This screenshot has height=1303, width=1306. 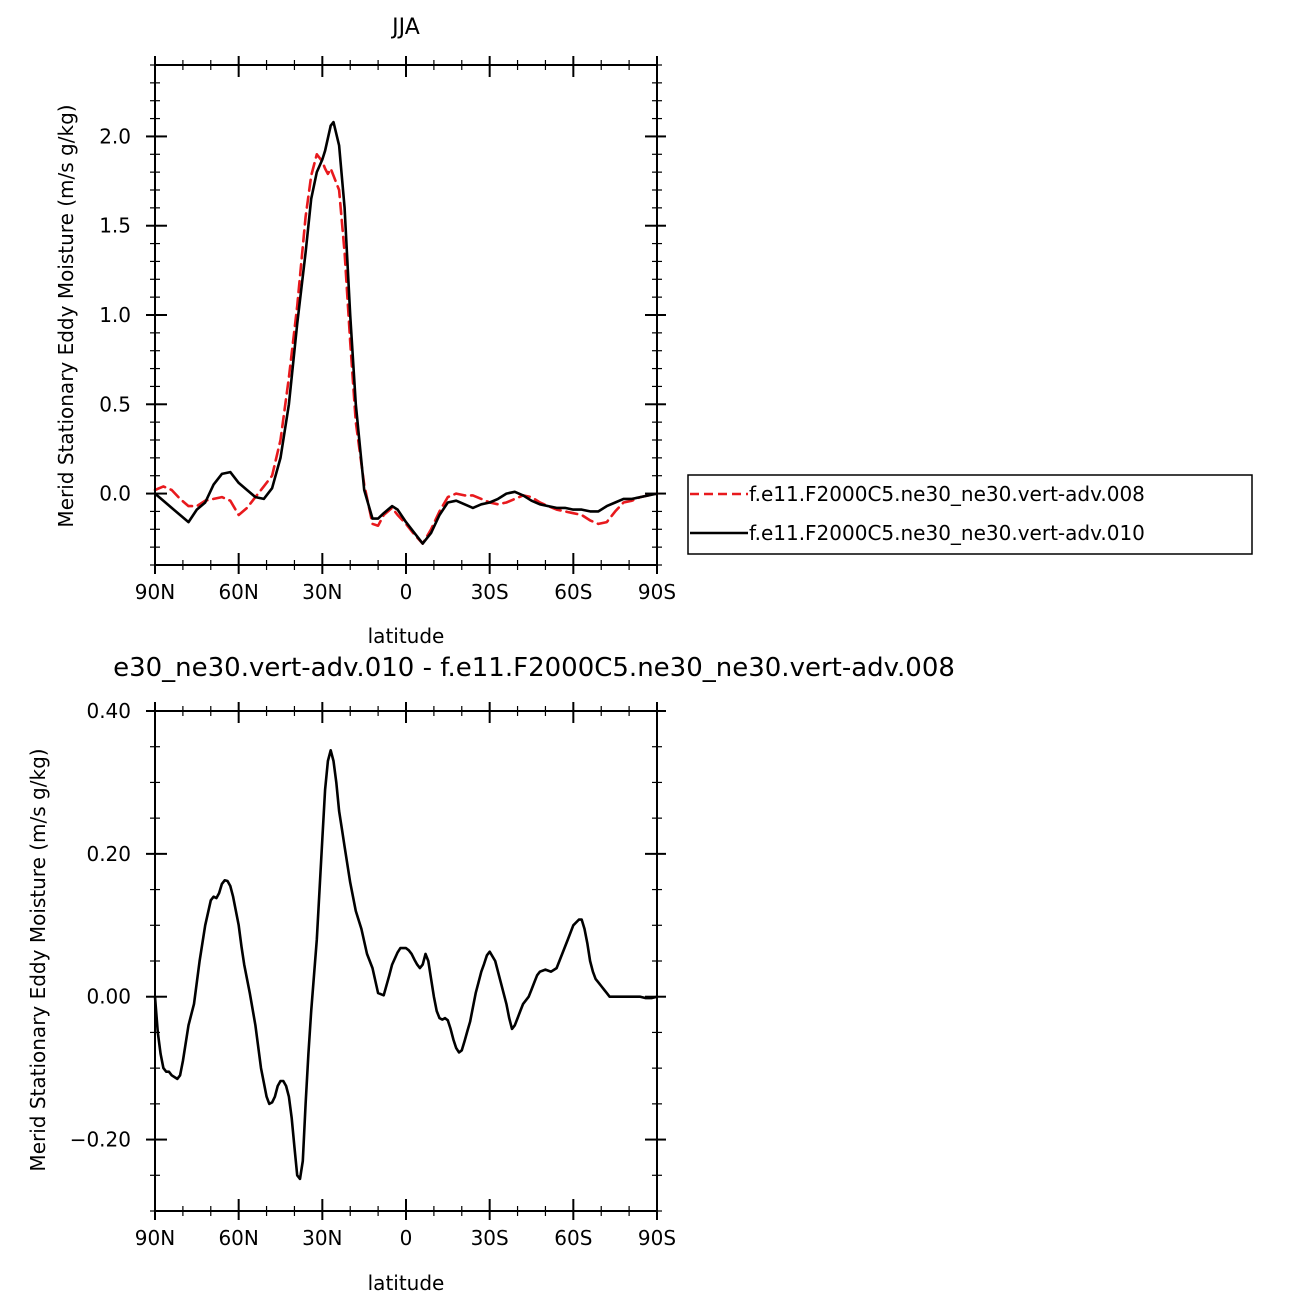 I want to click on top-panel-y-tick-labels: 0.0 0.5 1.0 1.5 2.0, so click(x=115, y=314).